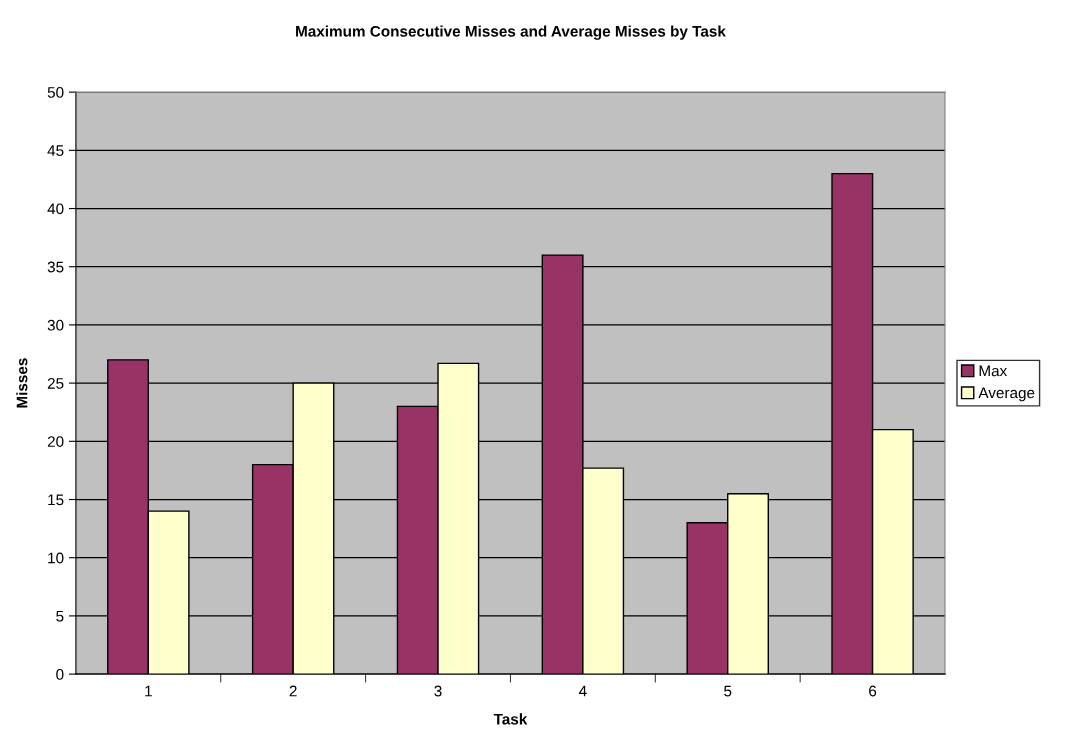 The height and width of the screenshot is (749, 1069). I want to click on y-tick-label: 5, so click(60, 616).